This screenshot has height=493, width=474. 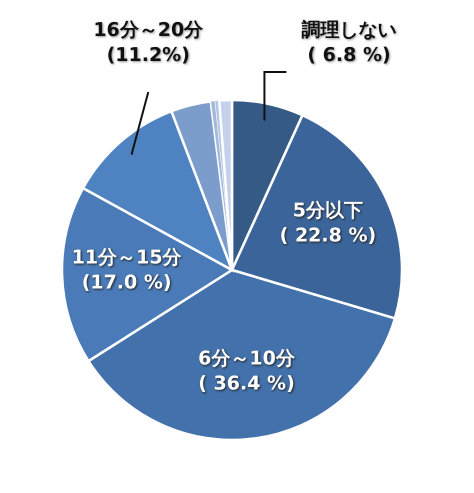 I want to click on data-label: (11.2%), so click(x=148, y=55).